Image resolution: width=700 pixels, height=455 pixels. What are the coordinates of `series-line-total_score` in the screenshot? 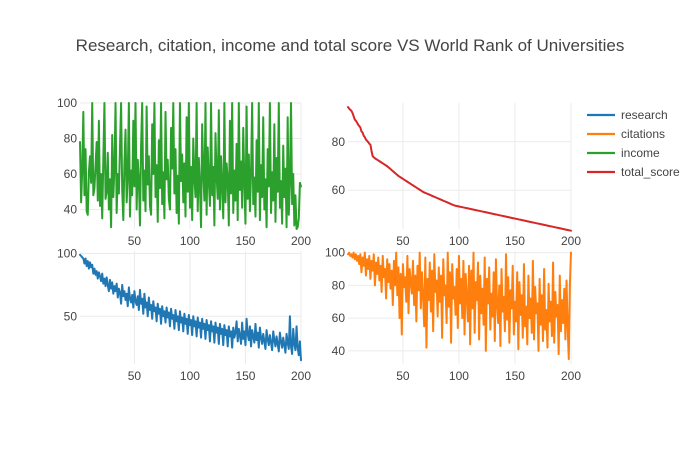 It's located at (459, 169).